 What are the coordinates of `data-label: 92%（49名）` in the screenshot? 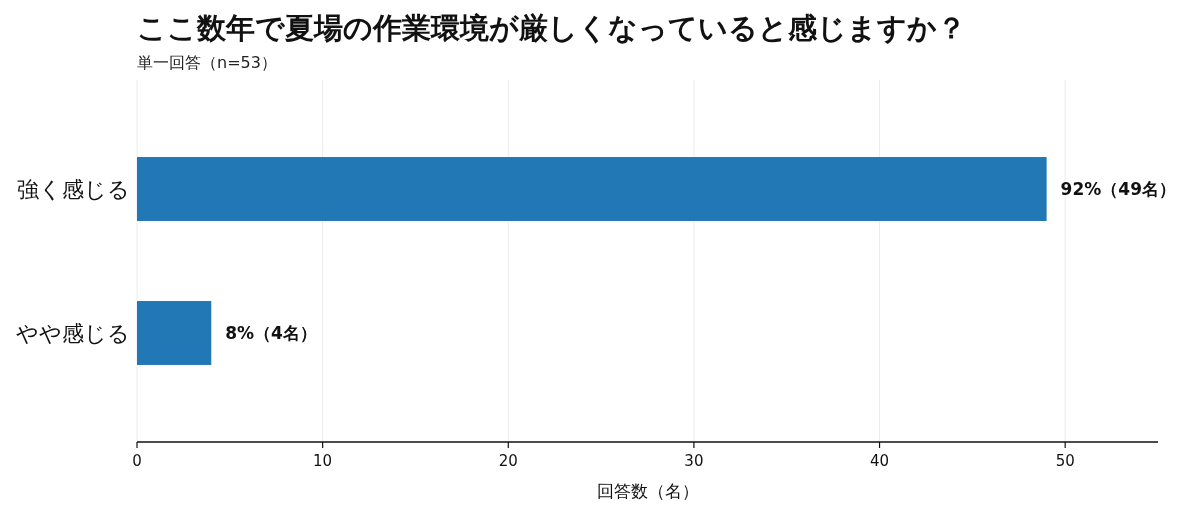 It's located at (1118, 188).